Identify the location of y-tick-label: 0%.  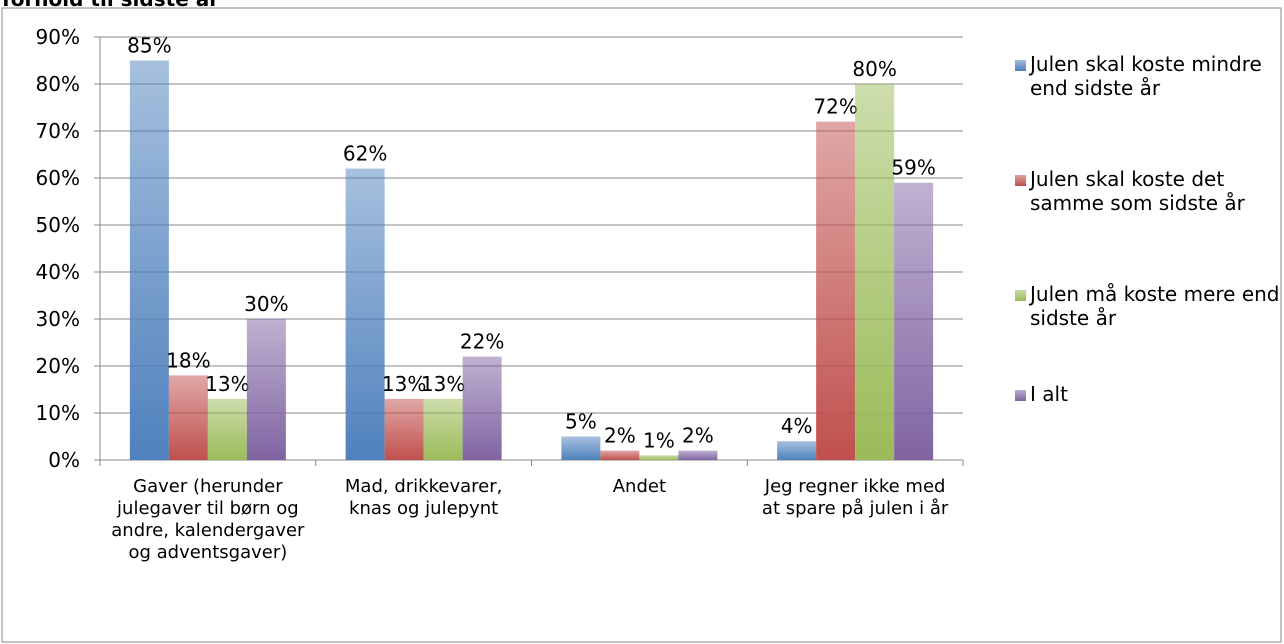
(64, 460).